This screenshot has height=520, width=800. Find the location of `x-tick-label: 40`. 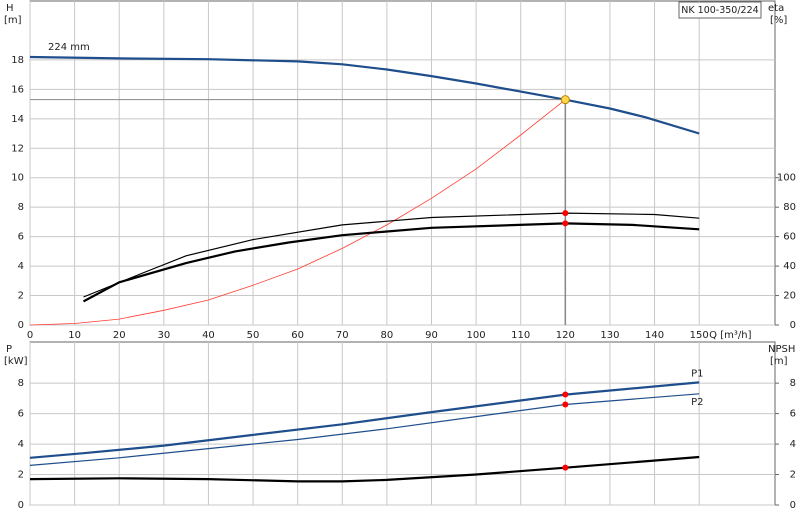

x-tick-label: 40 is located at coordinates (208, 335).